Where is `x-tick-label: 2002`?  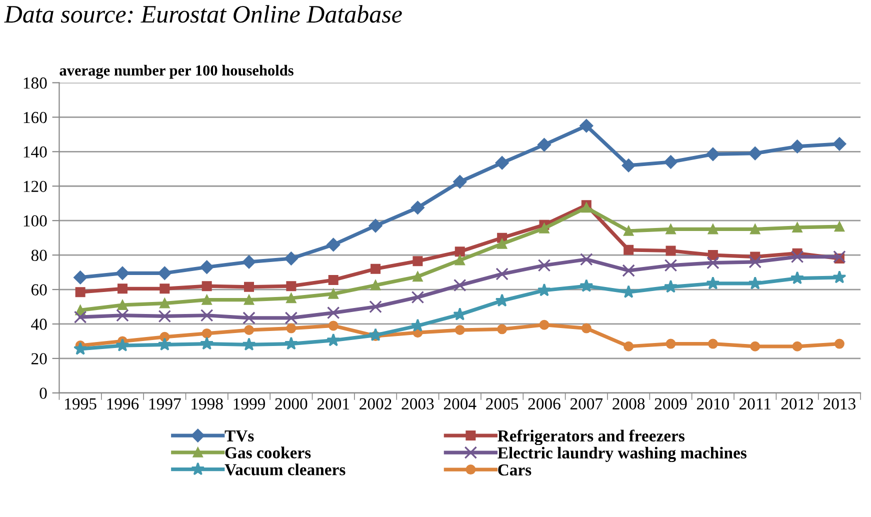
x-tick-label: 2002 is located at coordinates (376, 404).